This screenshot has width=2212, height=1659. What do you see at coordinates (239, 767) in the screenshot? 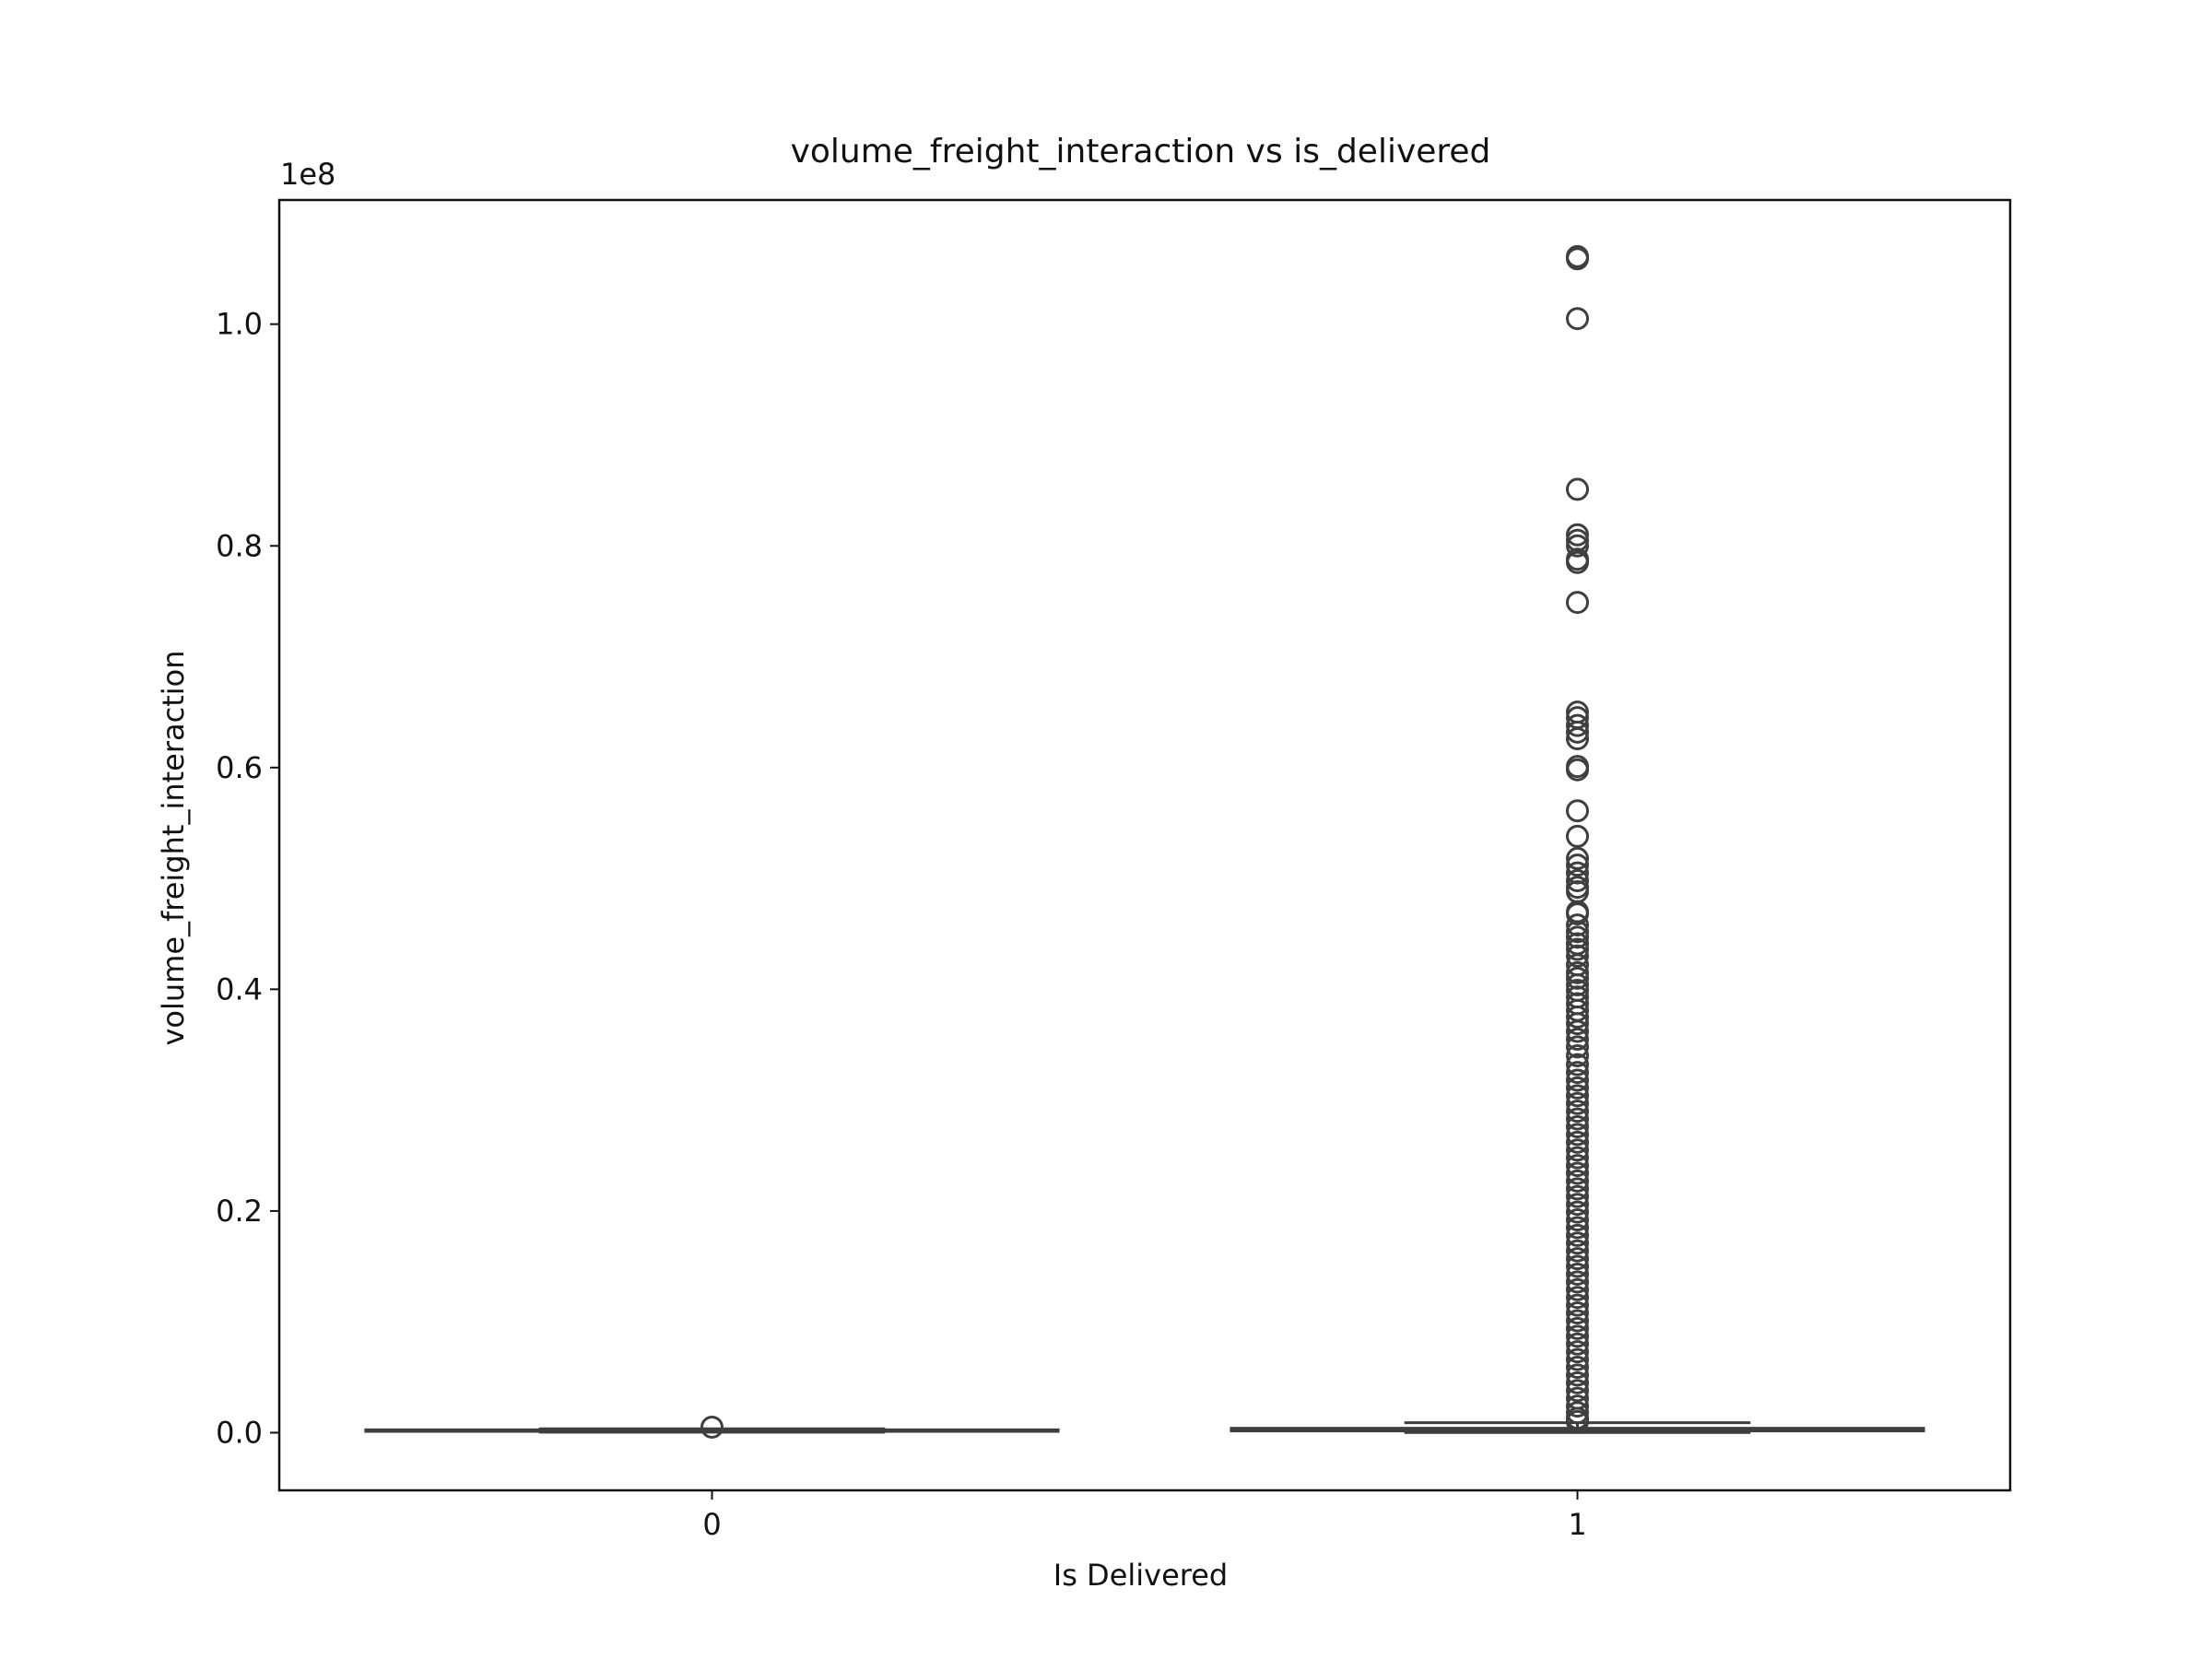
I see `y-tick-label: 0.6` at bounding box center [239, 767].